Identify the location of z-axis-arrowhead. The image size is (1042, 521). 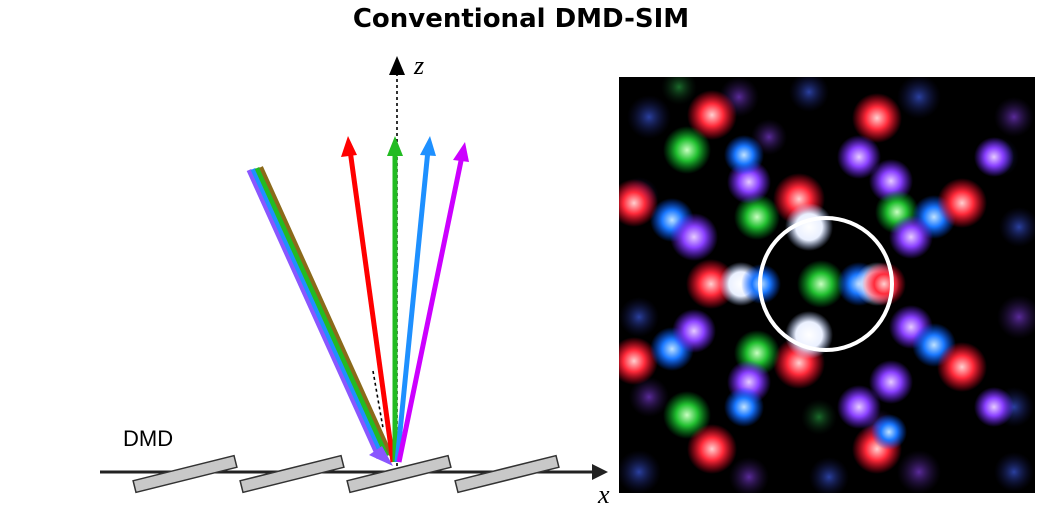
(397, 65).